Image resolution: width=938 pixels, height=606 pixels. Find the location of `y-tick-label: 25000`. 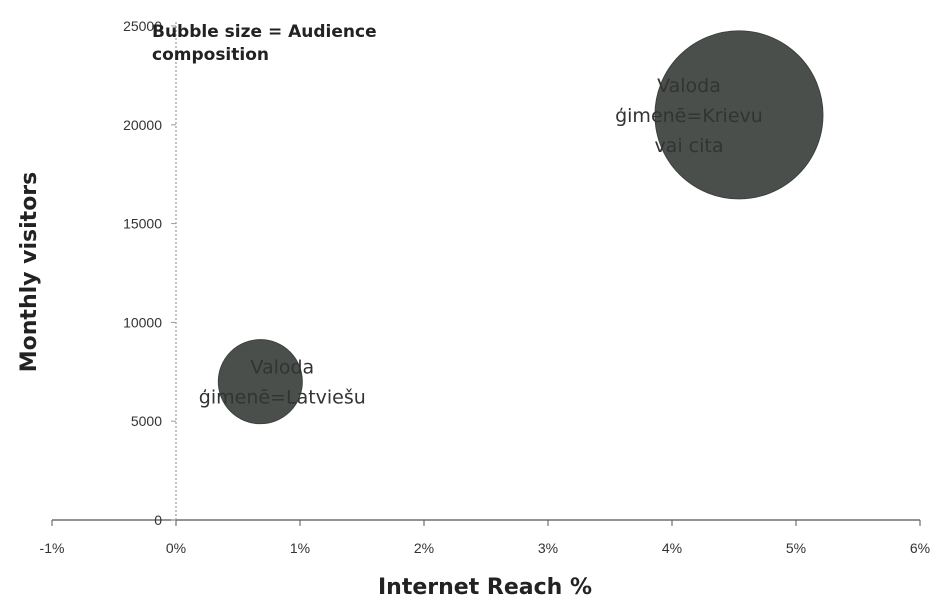

y-tick-label: 25000 is located at coordinates (142, 26).